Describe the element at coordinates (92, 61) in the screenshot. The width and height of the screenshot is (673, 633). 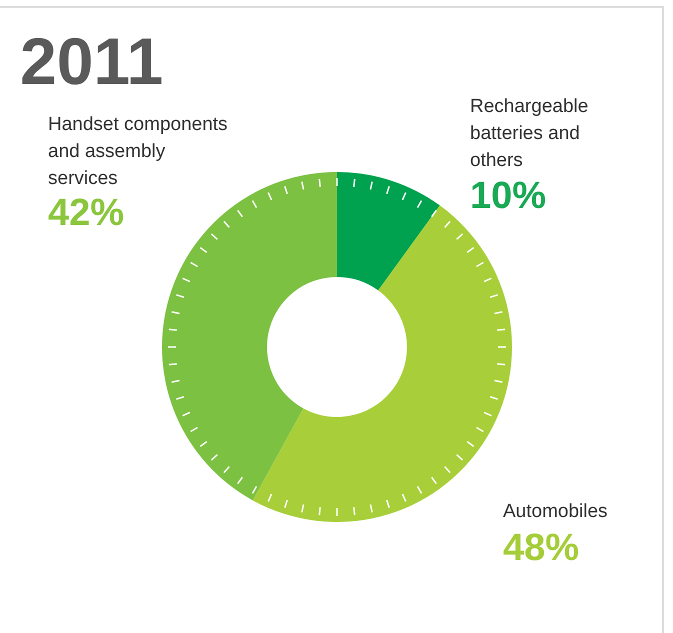
I see `chart-title: 2011` at that location.